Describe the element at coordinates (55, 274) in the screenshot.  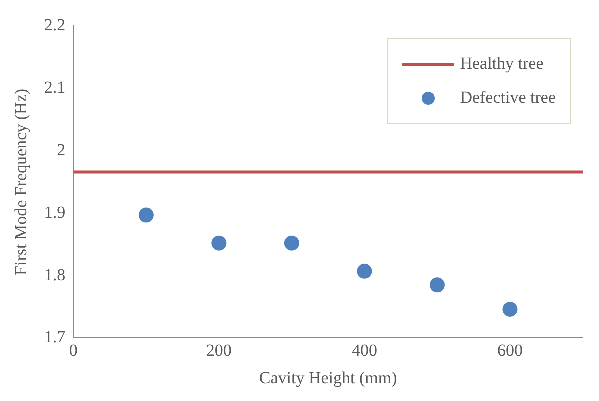
I see `y-tick-label: 1.8` at that location.